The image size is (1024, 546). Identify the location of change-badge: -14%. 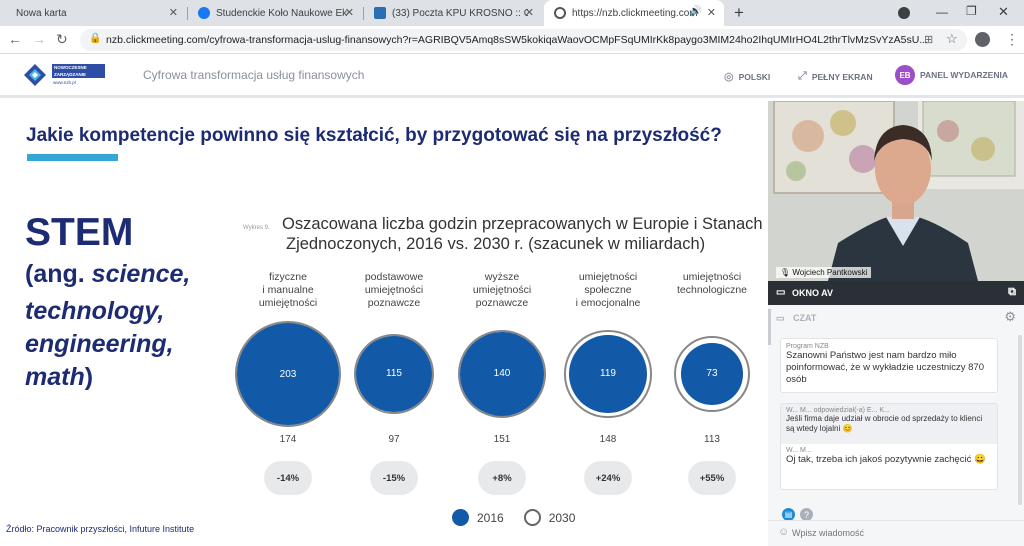
(288, 478).